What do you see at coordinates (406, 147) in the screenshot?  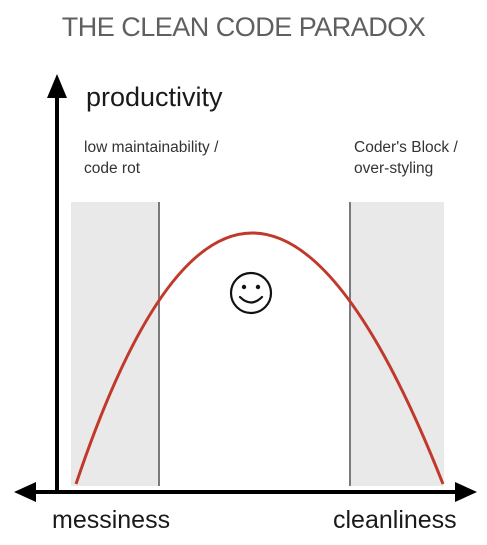 I see `right-zone-caption-line: Coder's Block /` at bounding box center [406, 147].